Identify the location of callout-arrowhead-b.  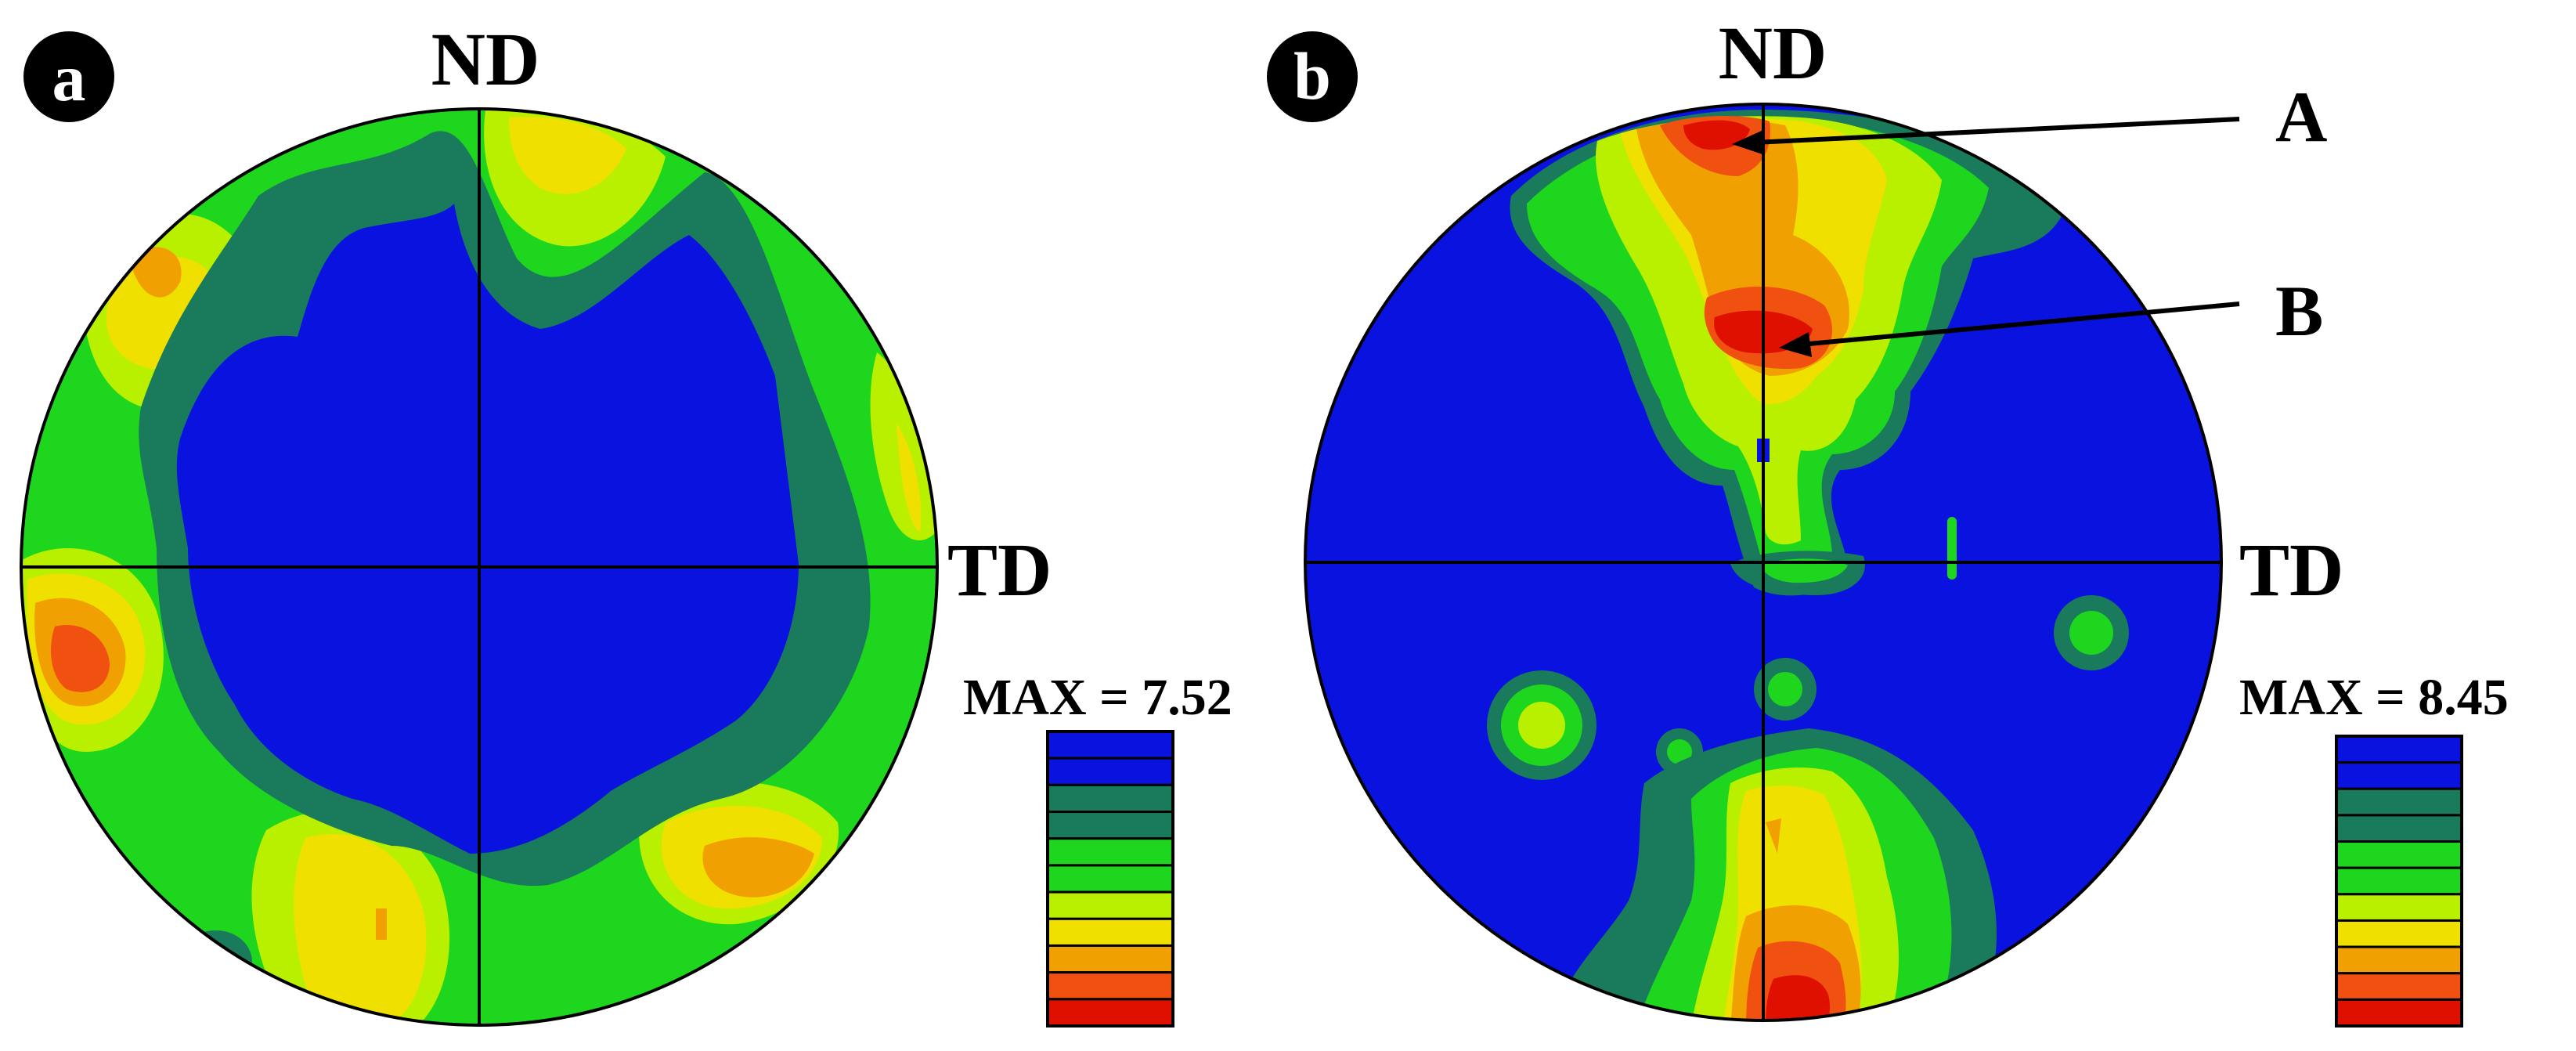
(1795, 345).